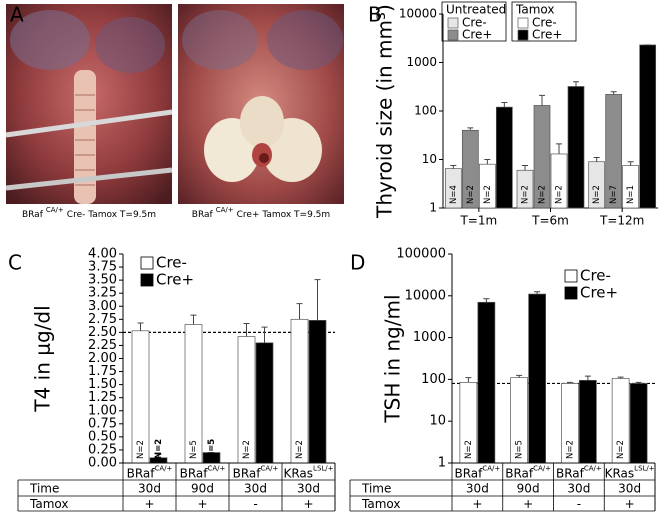 This screenshot has width=664, height=513. Describe the element at coordinates (380, 504) in the screenshot. I see `table-row-label: Tamox` at that location.